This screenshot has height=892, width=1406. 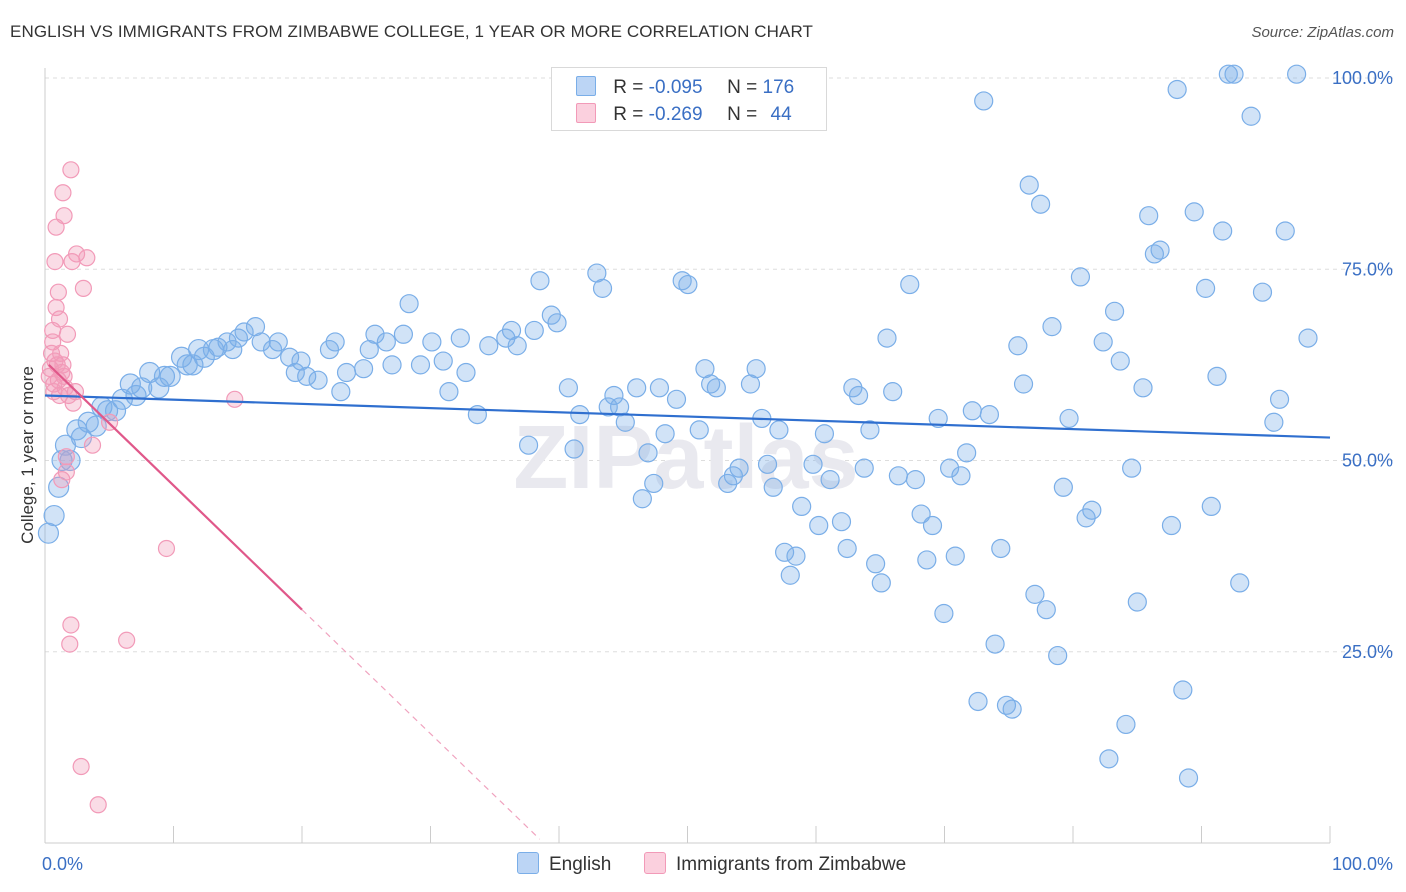 I want to click on y-tick-label: 50.0%, so click(x=1367, y=461).